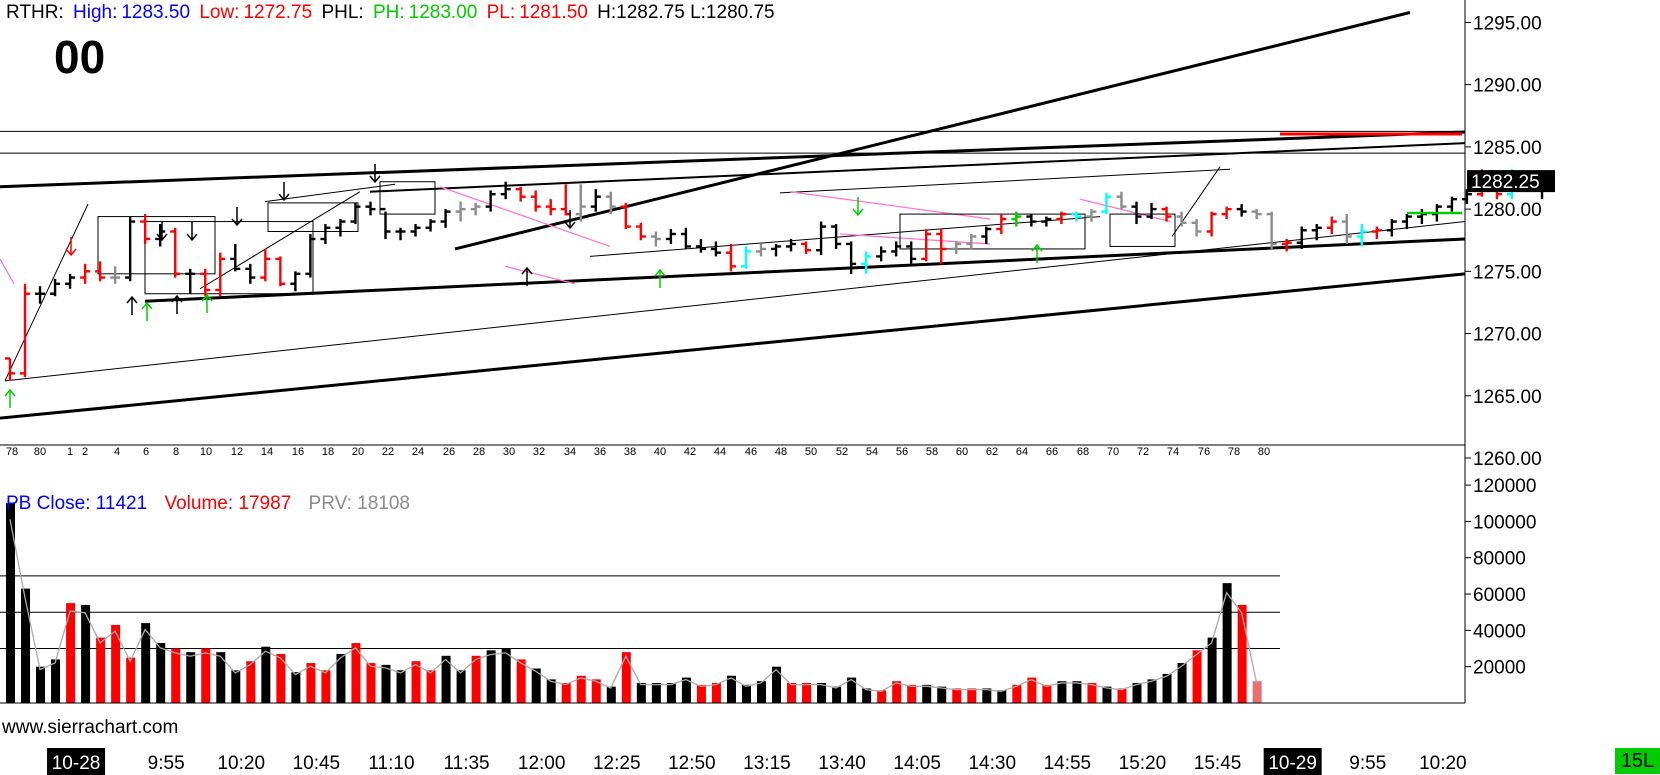 This screenshot has width=1660, height=775. I want to click on timeframe-badge: 15L, so click(1637, 761).